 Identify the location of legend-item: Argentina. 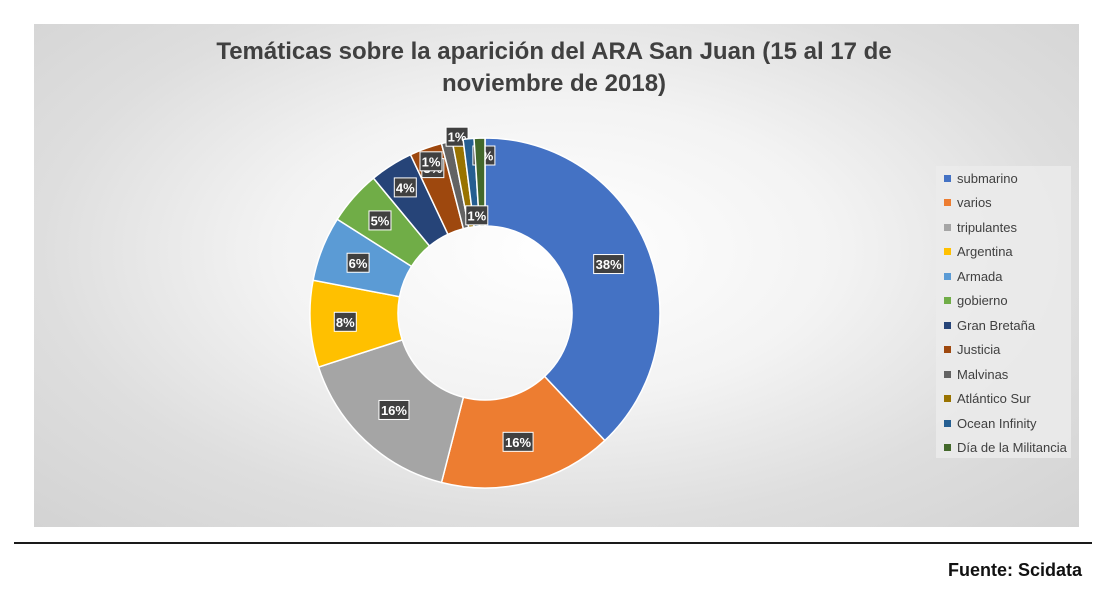
(978, 252).